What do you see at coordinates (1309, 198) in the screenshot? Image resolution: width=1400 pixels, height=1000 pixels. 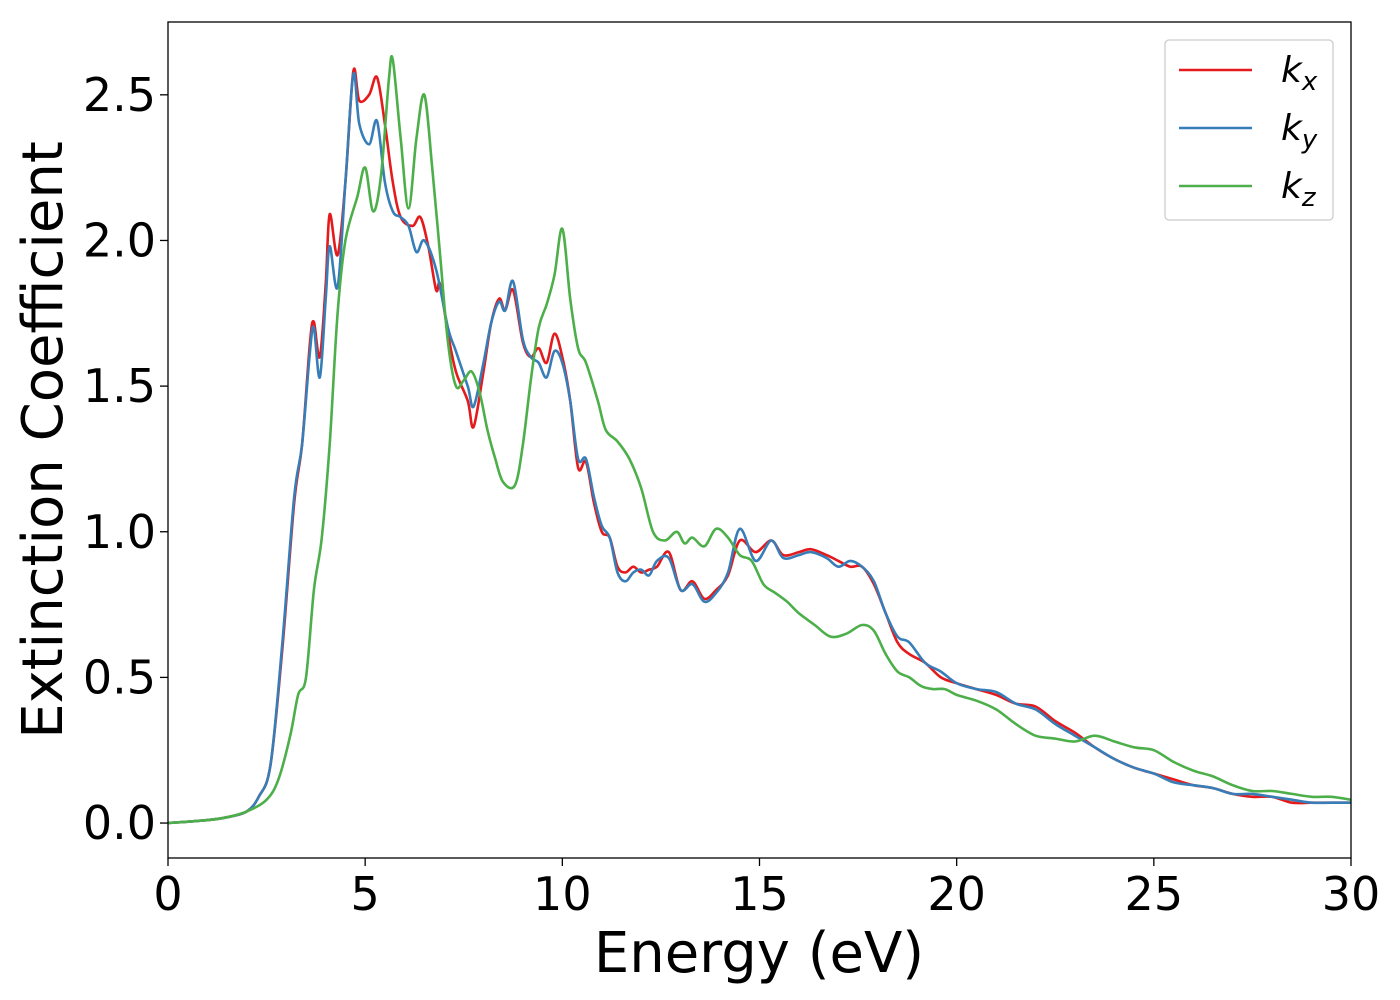 I see `legend-label-subscript: z` at bounding box center [1309, 198].